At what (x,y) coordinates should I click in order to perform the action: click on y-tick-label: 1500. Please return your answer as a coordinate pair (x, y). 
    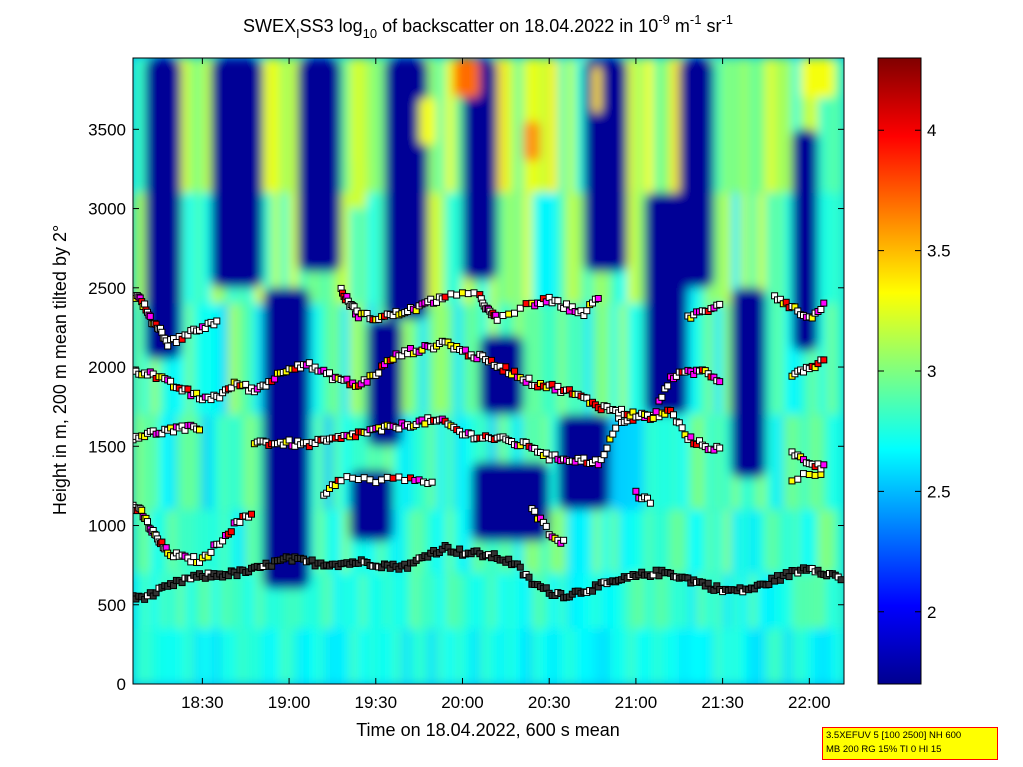
    Looking at the image, I should click on (107, 446).